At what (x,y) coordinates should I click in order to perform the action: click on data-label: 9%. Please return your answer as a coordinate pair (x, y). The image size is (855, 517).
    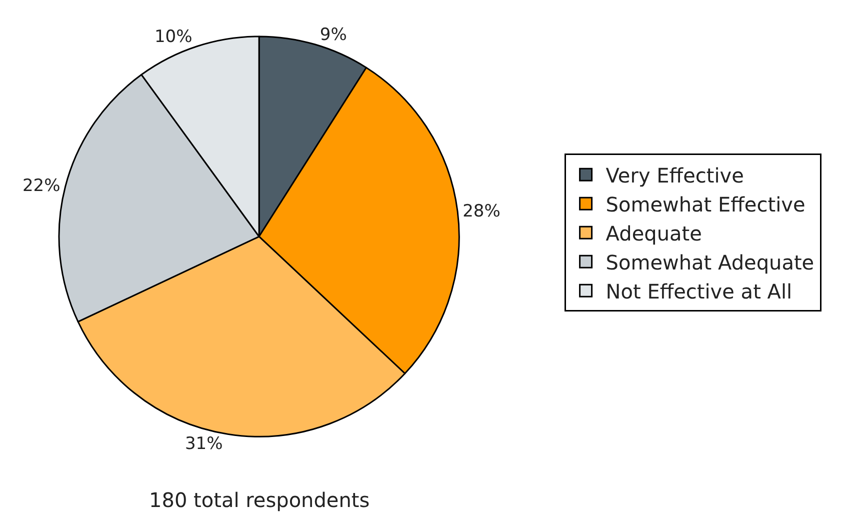
    Looking at the image, I should click on (333, 35).